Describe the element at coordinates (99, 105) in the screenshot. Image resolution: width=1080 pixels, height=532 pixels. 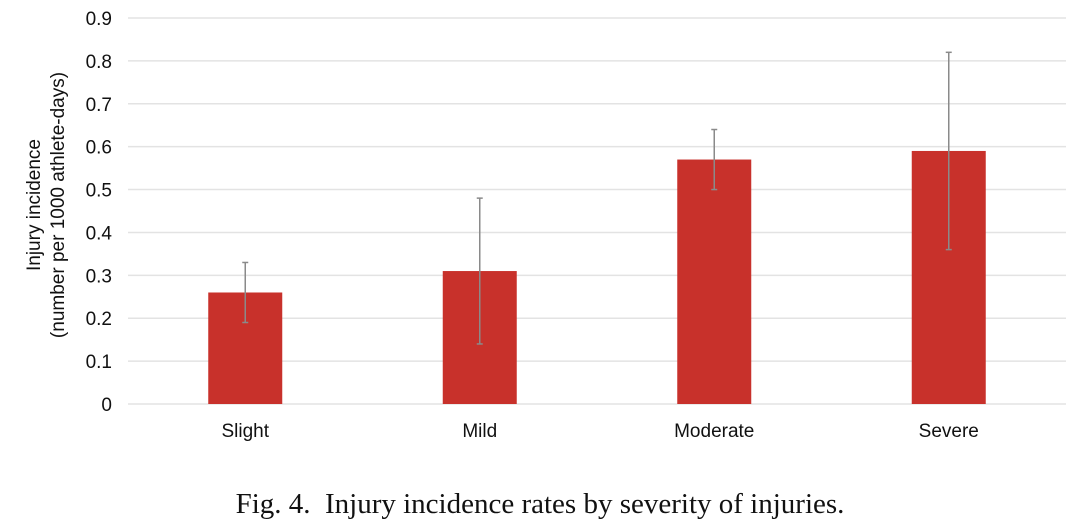
I see `y-tick-label: 0.7` at that location.